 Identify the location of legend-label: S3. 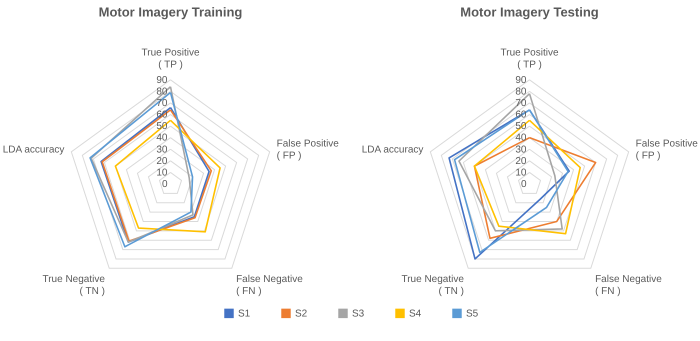
(358, 314).